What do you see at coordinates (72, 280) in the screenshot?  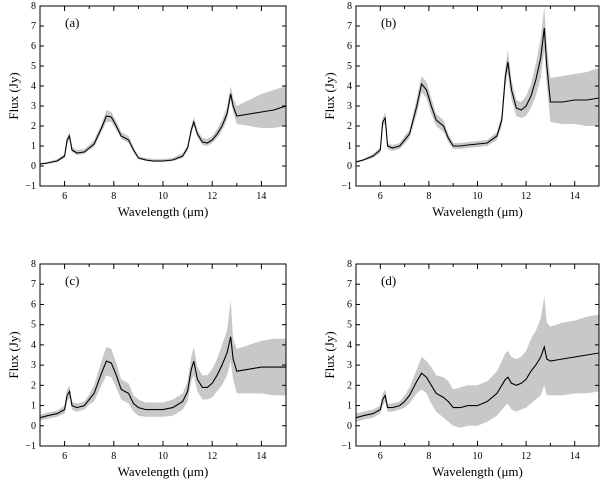 I see `panel-label: (c)` at bounding box center [72, 280].